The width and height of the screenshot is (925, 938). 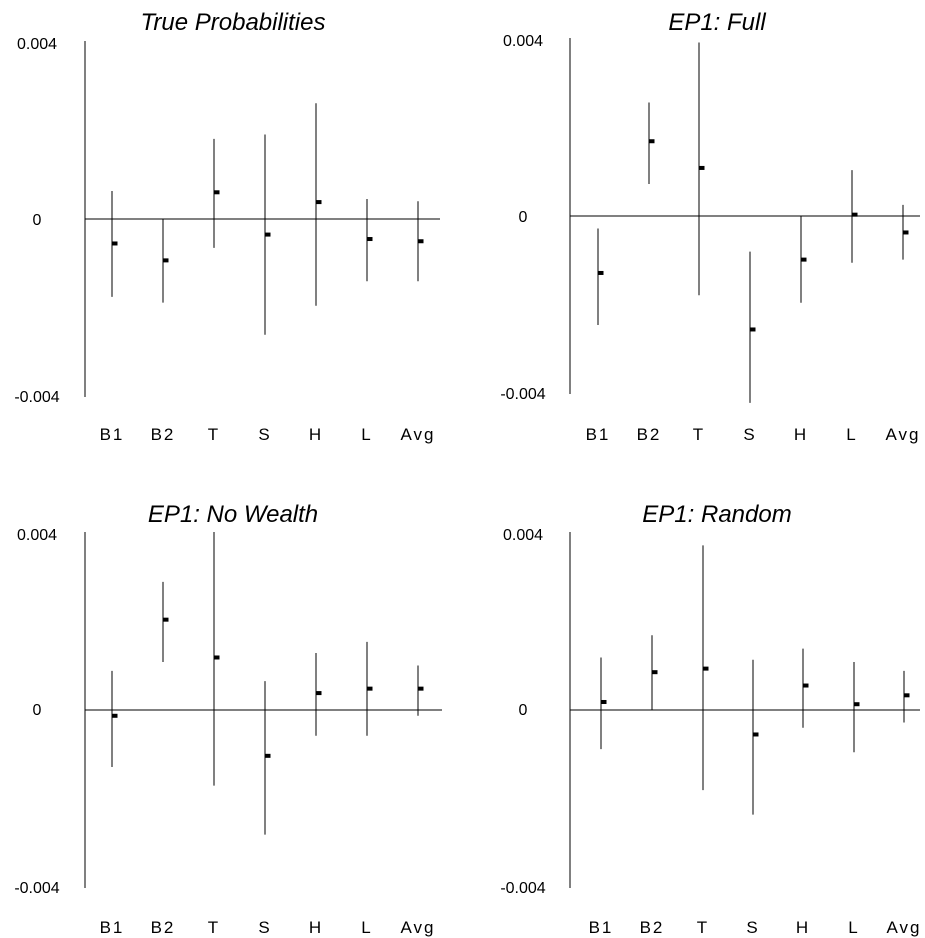 I want to click on chart-title: True Probabilities, so click(x=233, y=22).